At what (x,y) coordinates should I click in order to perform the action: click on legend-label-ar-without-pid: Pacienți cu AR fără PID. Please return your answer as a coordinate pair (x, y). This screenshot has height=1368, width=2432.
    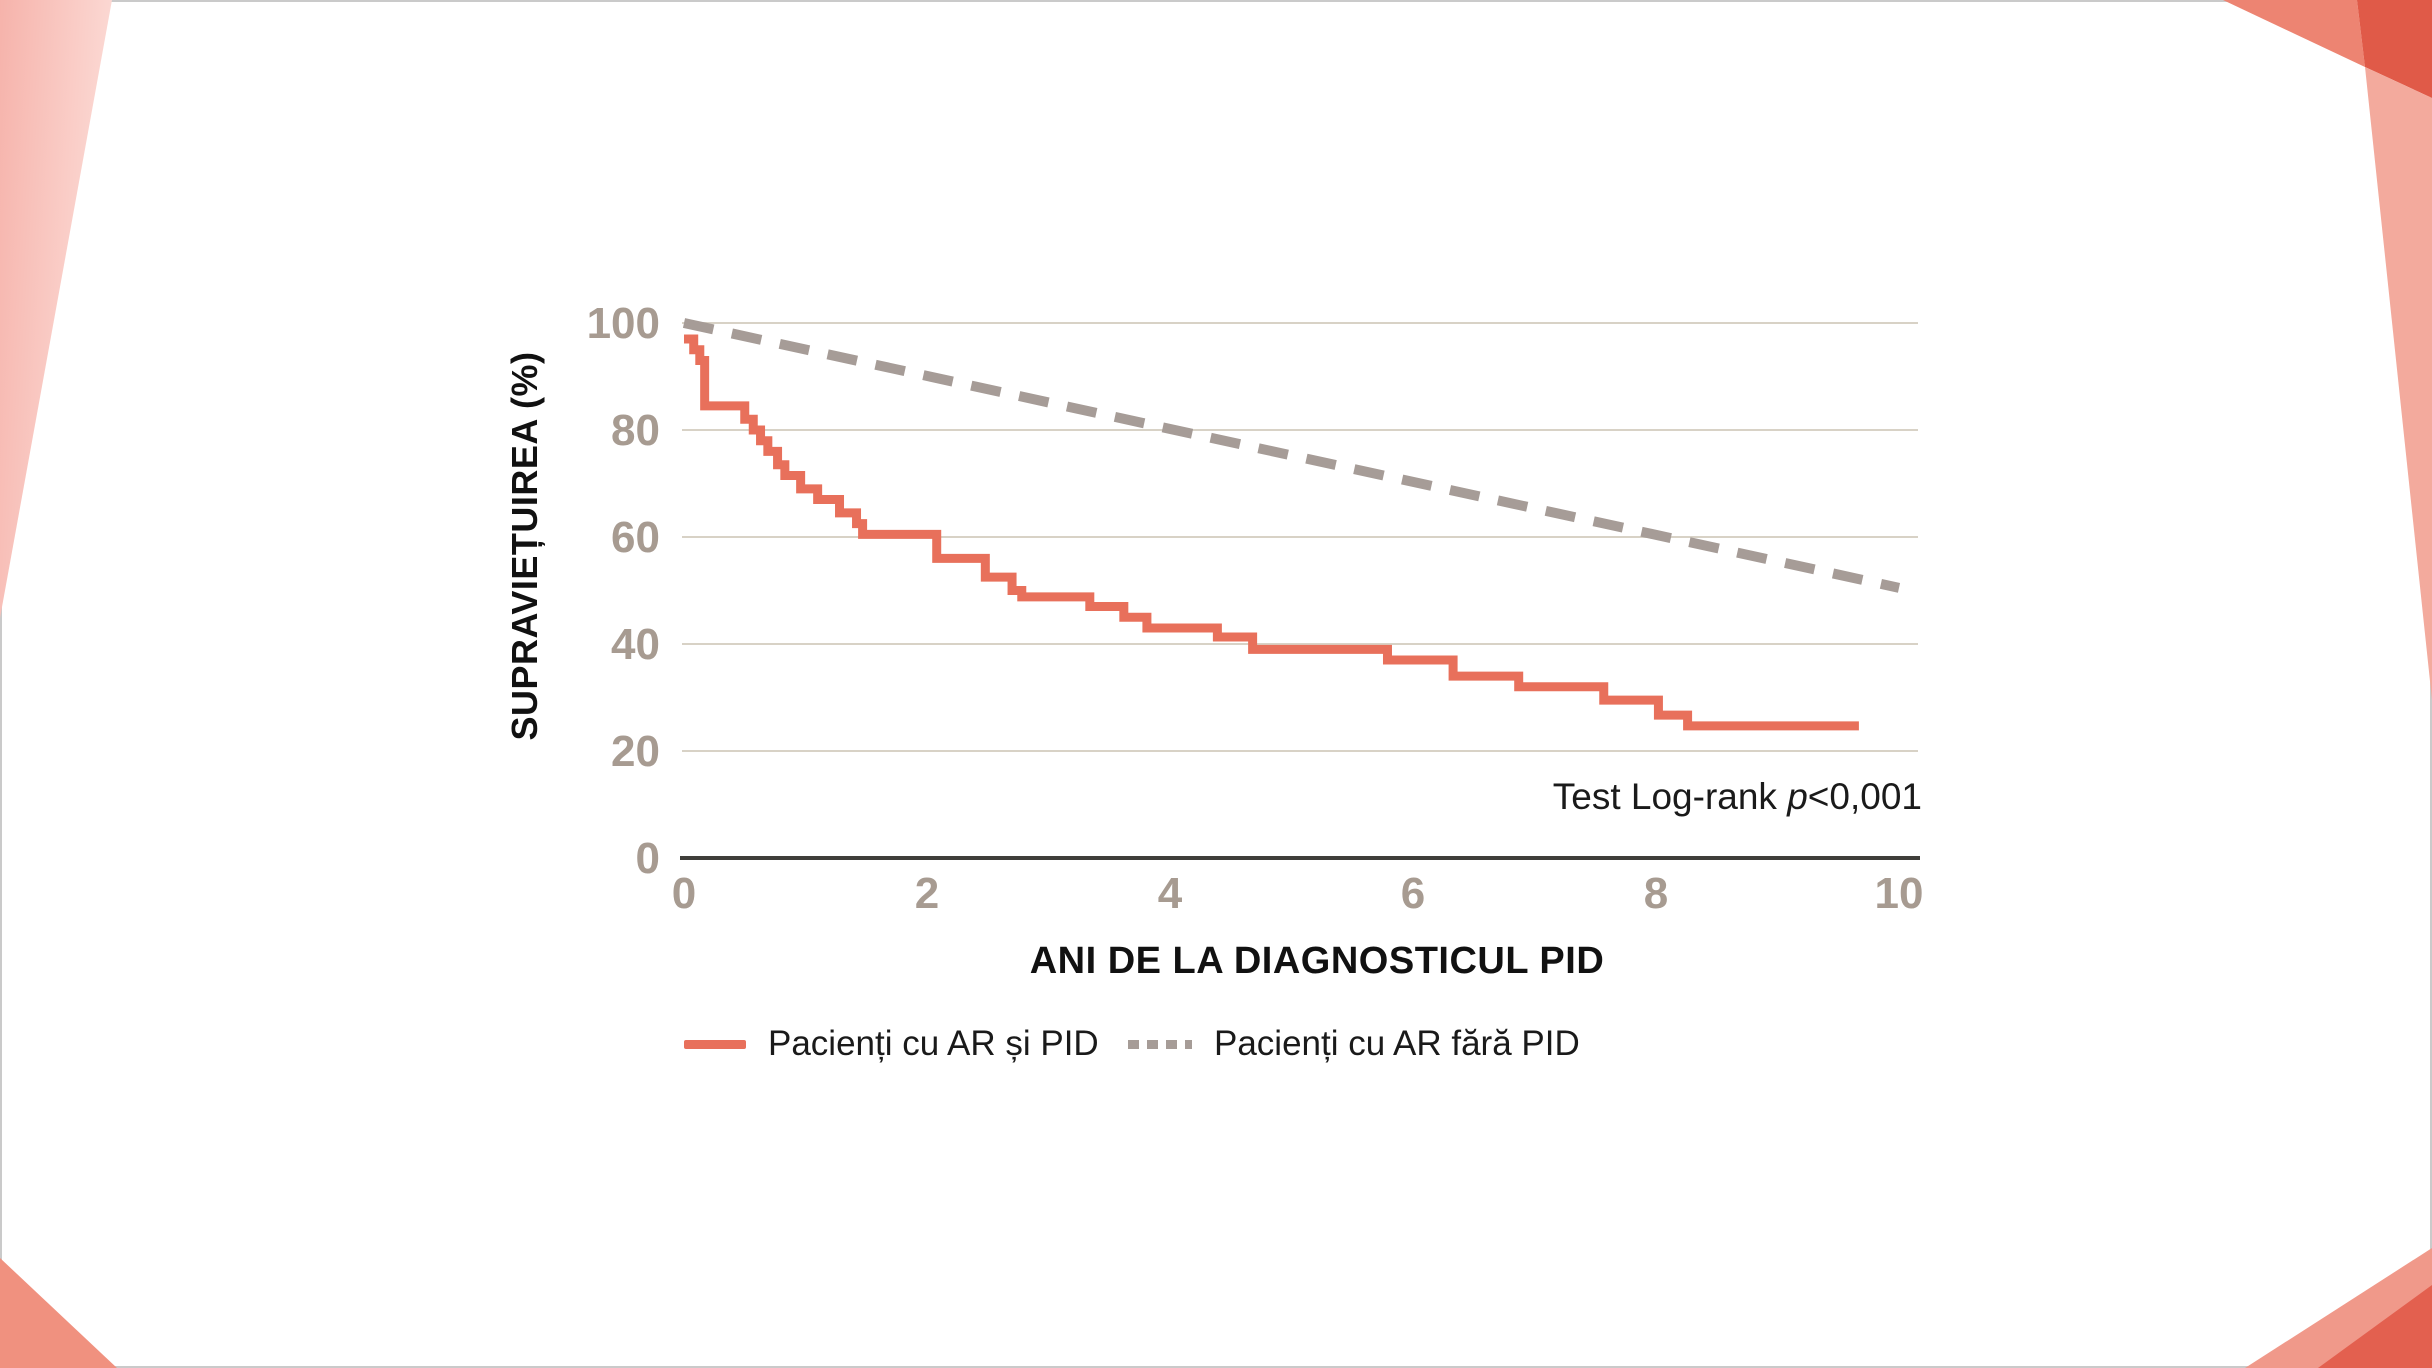
    Looking at the image, I should click on (1397, 1043).